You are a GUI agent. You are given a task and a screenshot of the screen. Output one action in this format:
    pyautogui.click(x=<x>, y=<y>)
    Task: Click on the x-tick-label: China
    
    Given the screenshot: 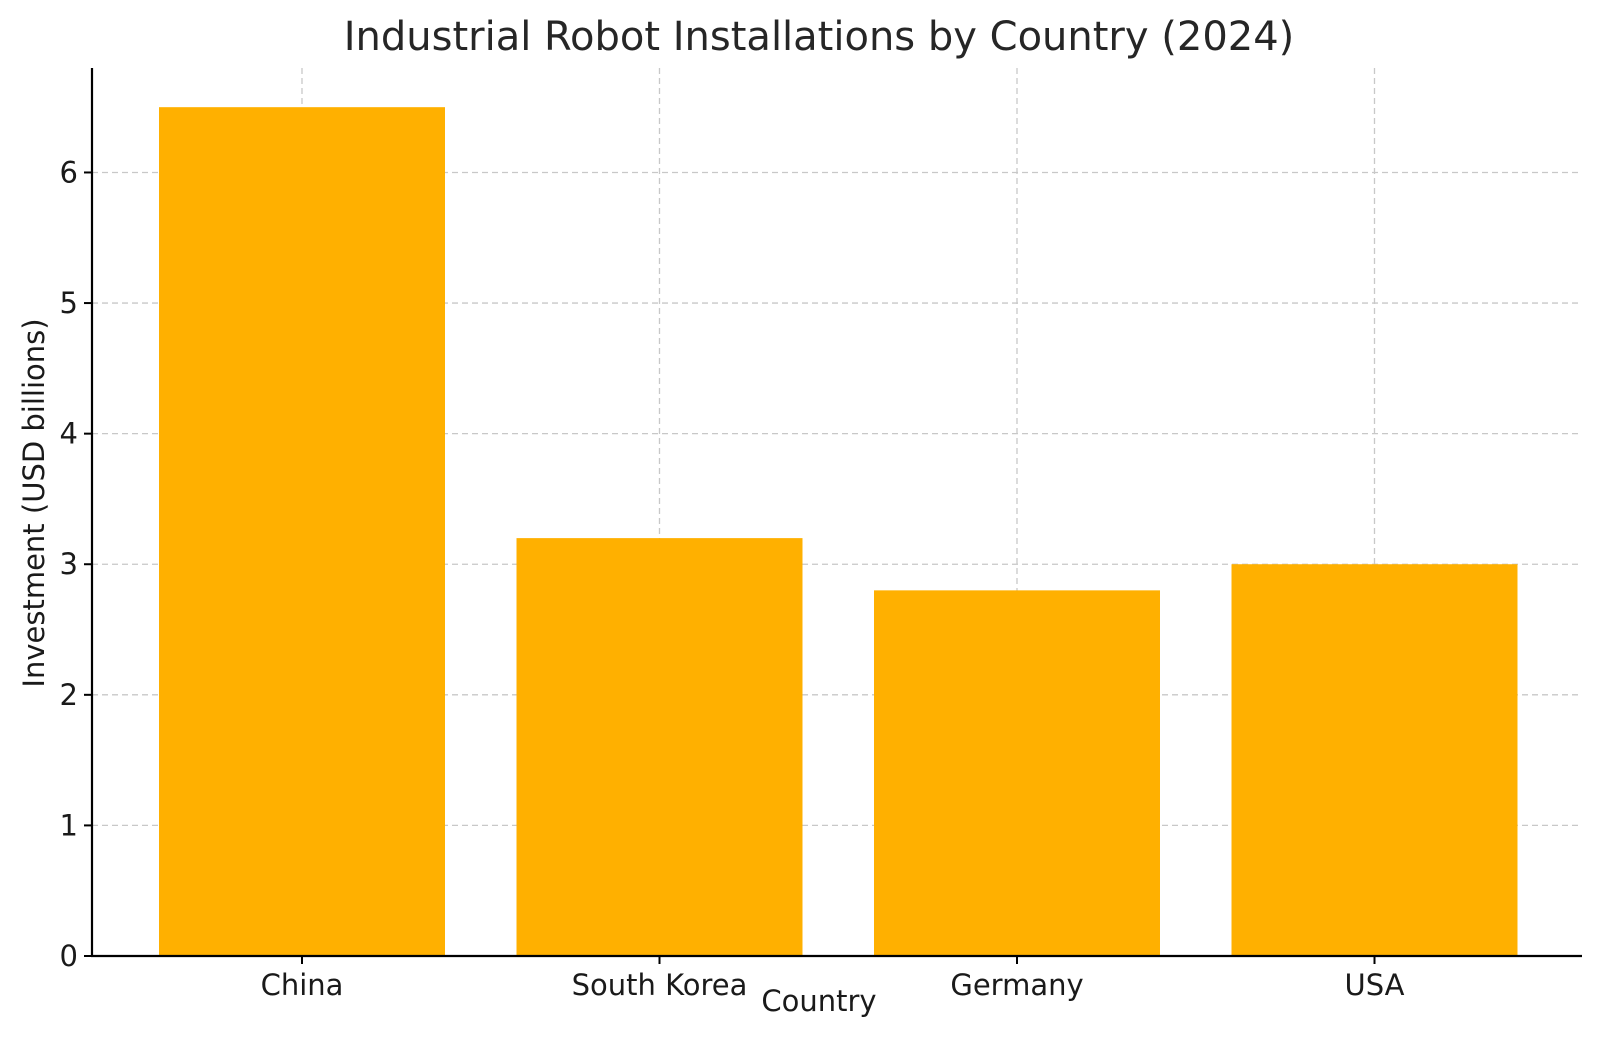 What is the action you would take?
    pyautogui.click(x=302, y=985)
    